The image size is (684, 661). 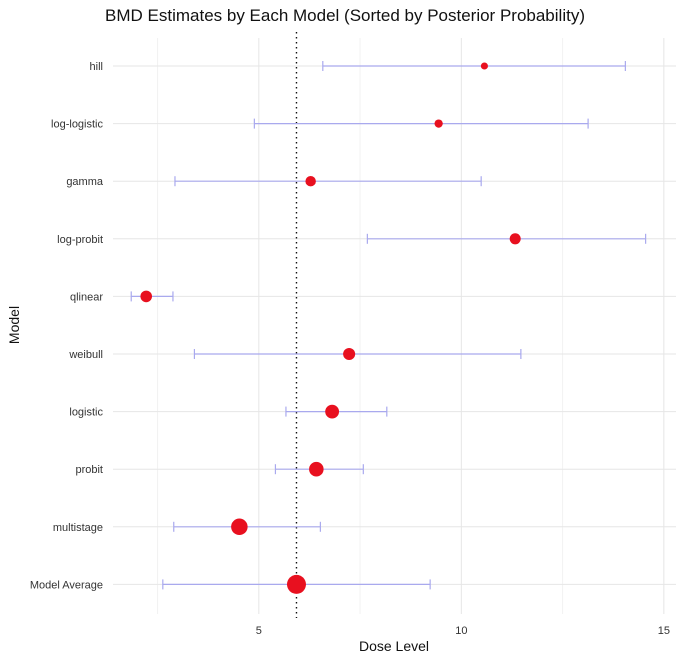 What do you see at coordinates (89, 470) in the screenshot?
I see `y-tick-label: probit` at bounding box center [89, 470].